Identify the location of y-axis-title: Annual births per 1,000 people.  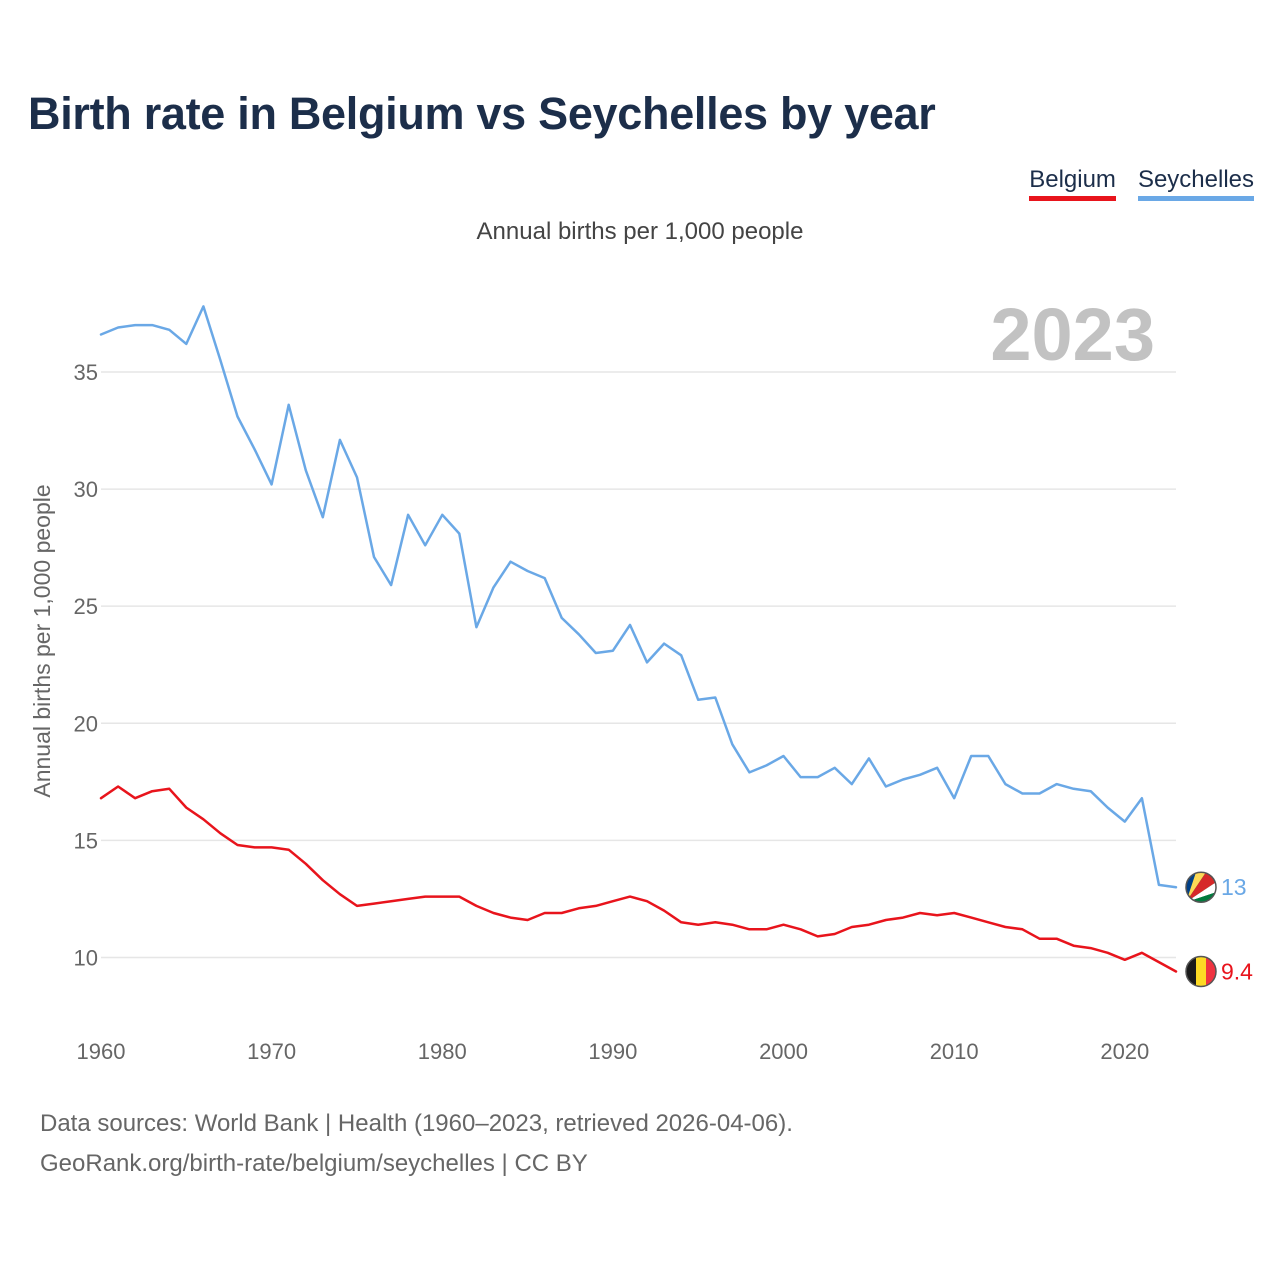
(42, 640).